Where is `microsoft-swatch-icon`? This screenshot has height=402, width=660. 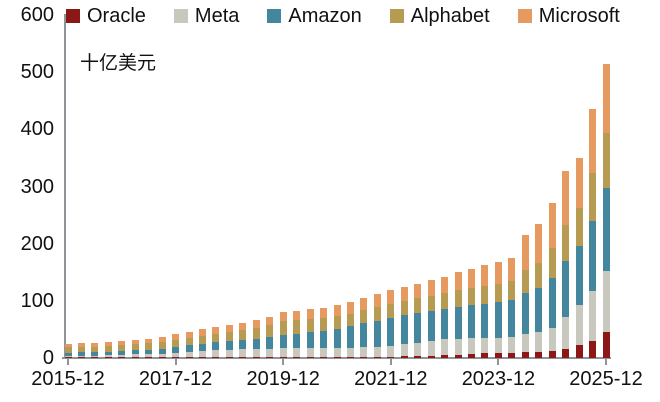 microsoft-swatch-icon is located at coordinates (524, 16).